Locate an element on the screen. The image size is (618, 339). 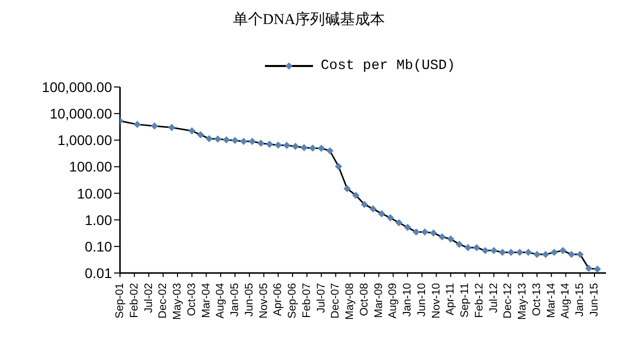
y-tick-label: 100.00 is located at coordinates (90, 166).